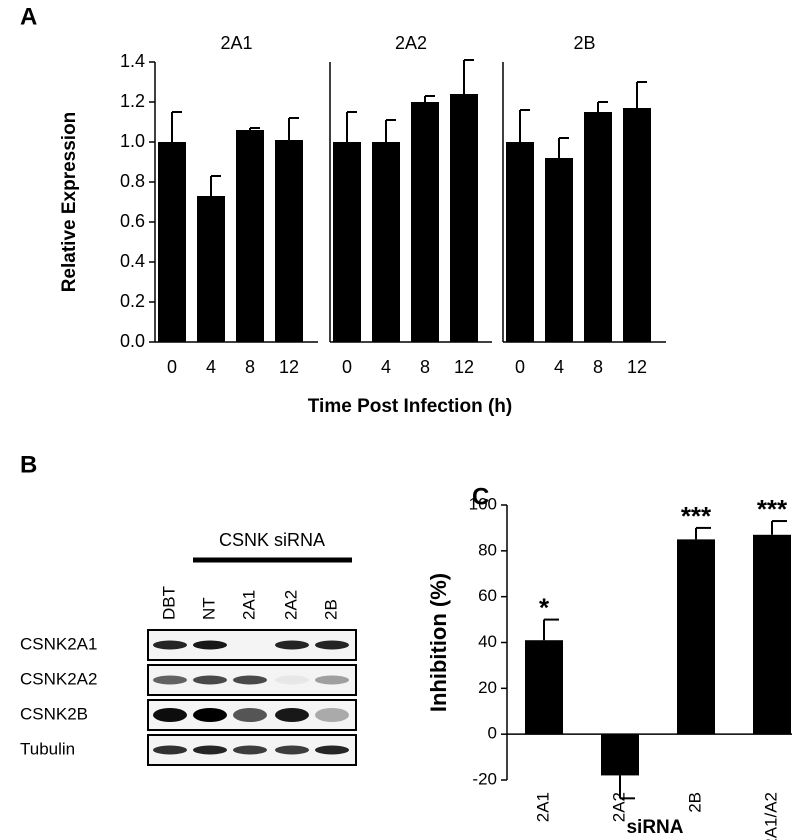 The height and width of the screenshot is (840, 793). What do you see at coordinates (58, 643) in the screenshot?
I see `row-label: CSNK2A1` at bounding box center [58, 643].